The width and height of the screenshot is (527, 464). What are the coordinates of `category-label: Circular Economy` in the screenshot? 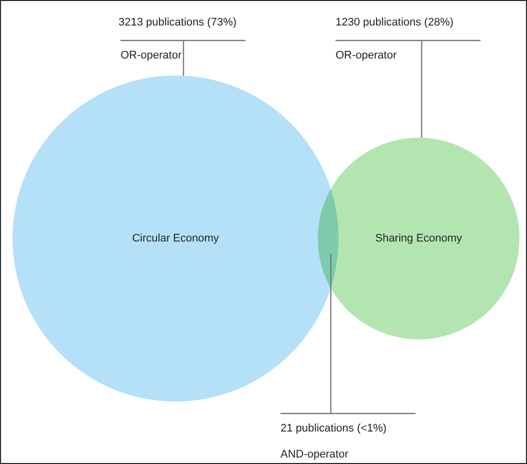 It's located at (176, 238).